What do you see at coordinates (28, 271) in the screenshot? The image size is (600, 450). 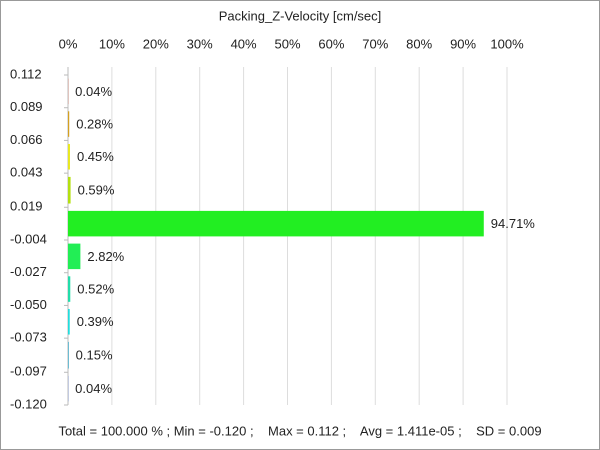 I see `y-tick-label: -0.027` at bounding box center [28, 271].